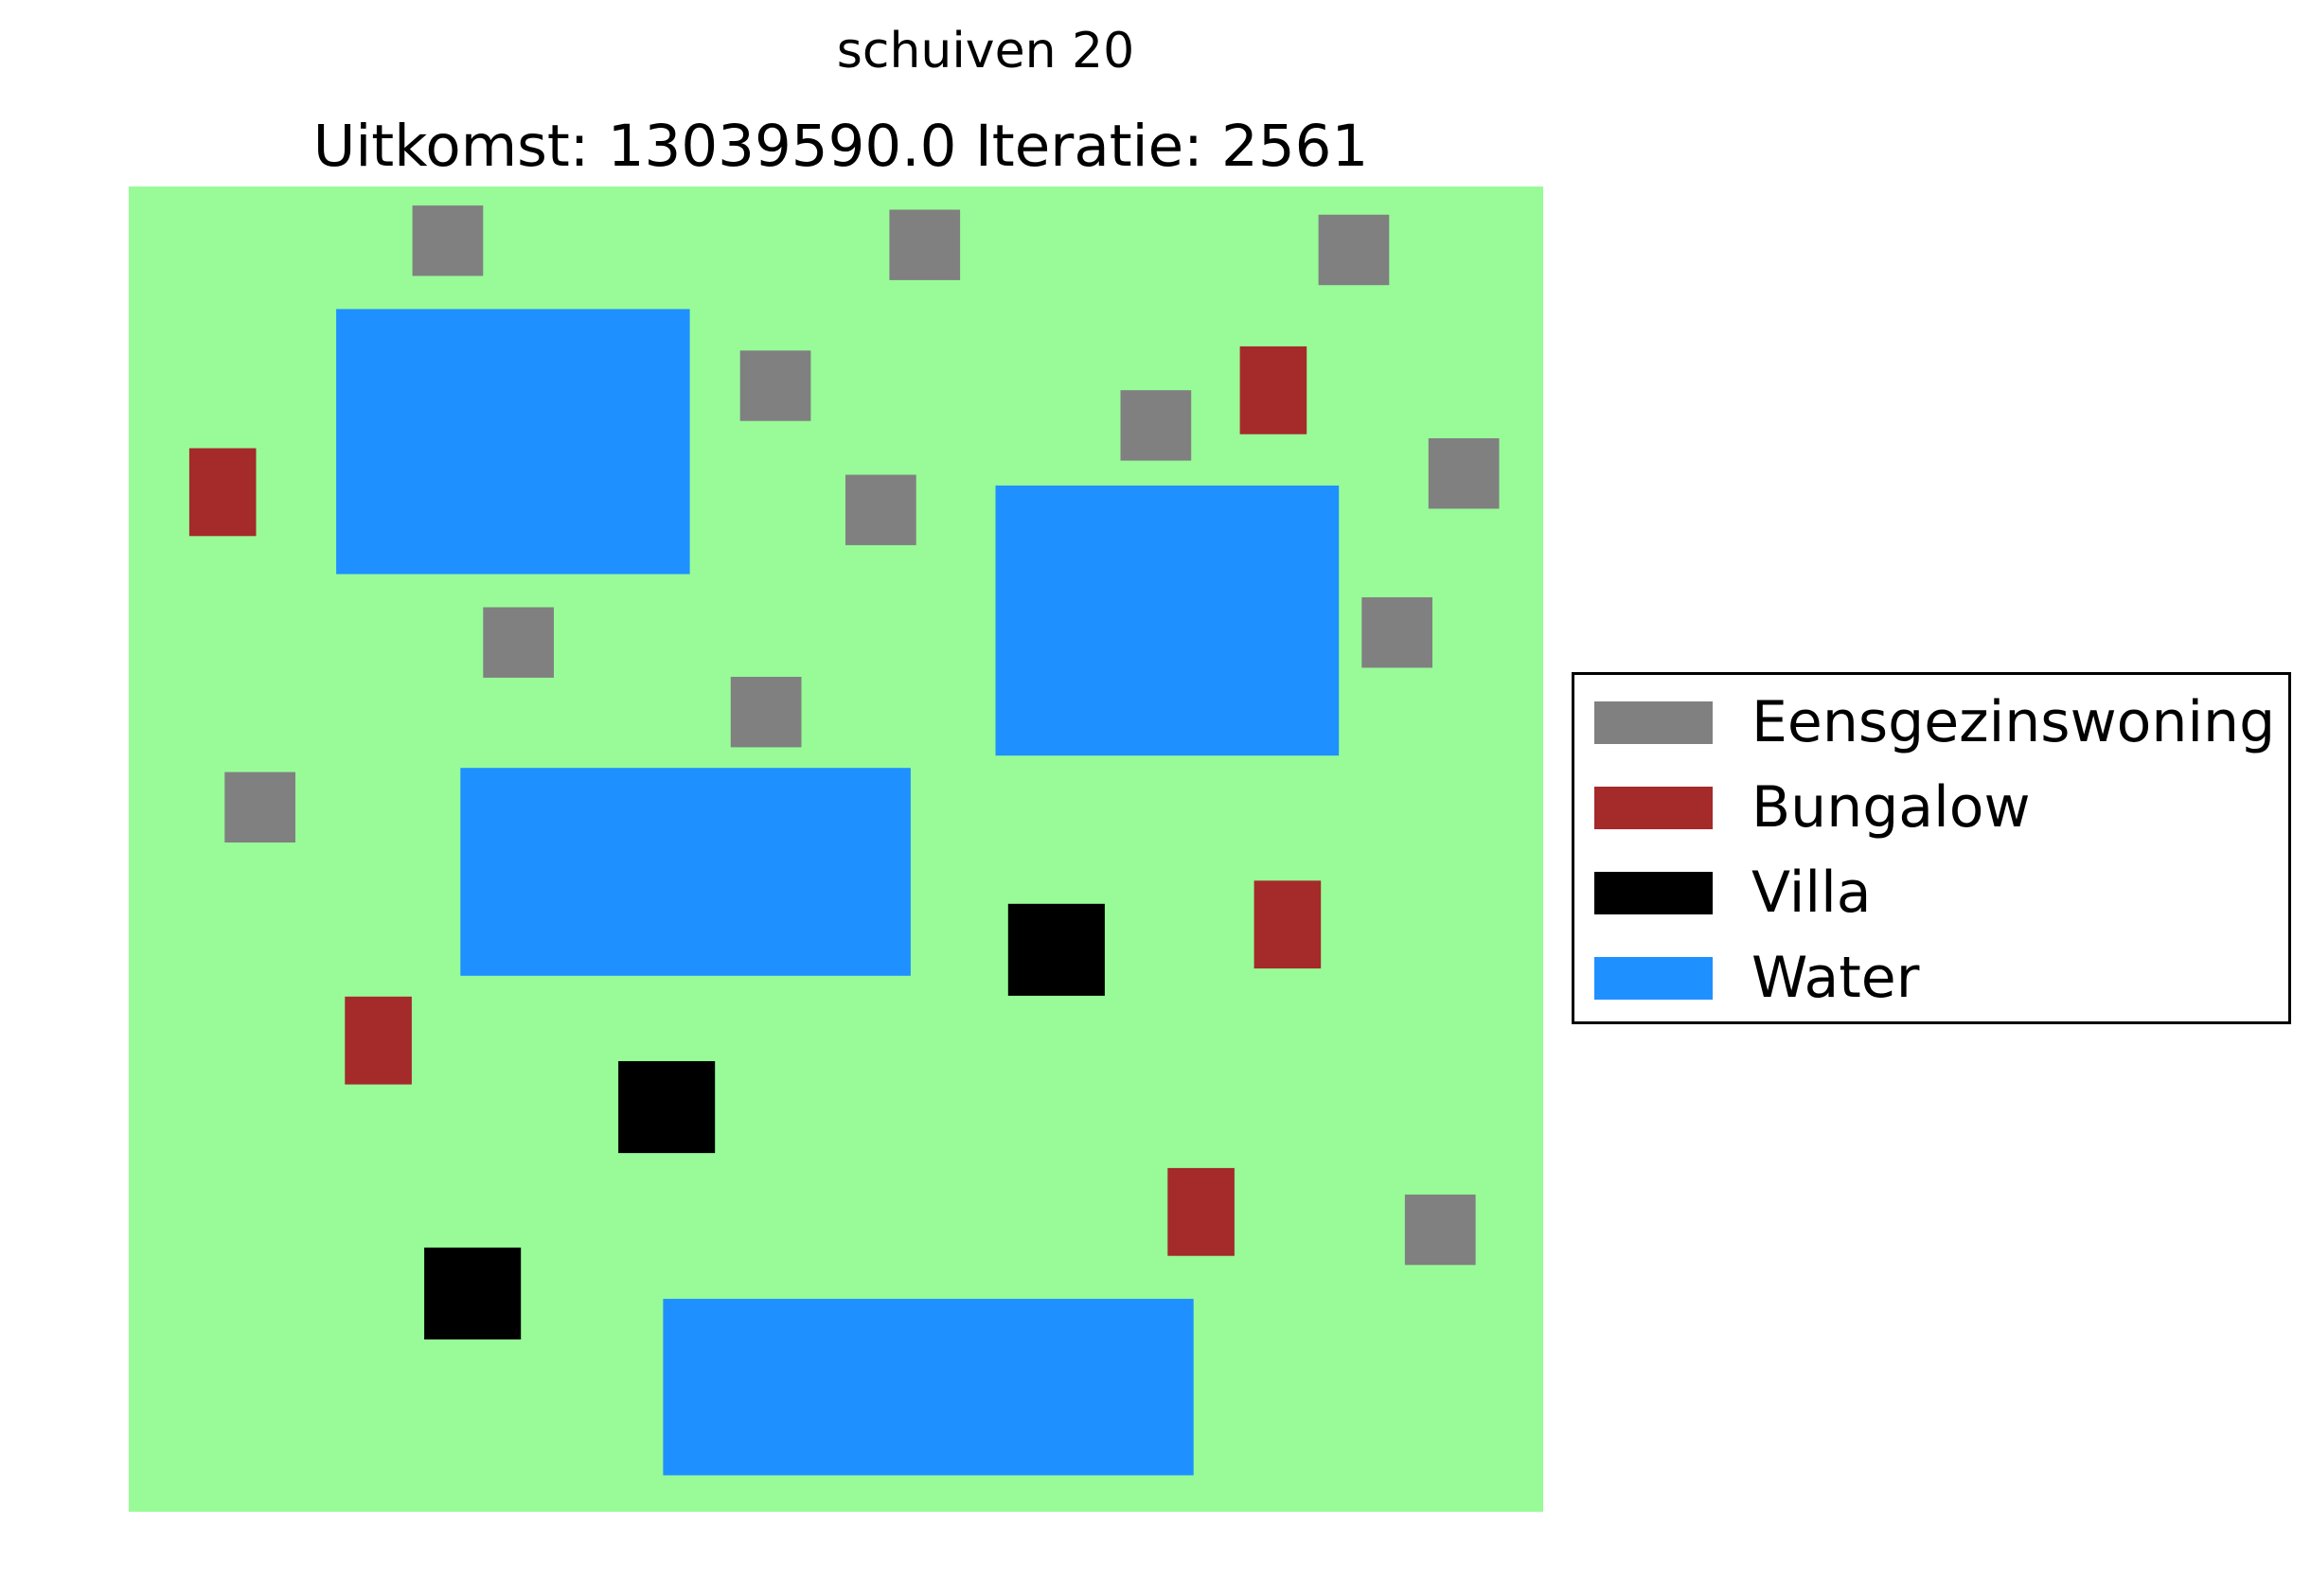 This screenshot has height=1596, width=2311. I want to click on legend-swatch-bungalow, so click(1653, 808).